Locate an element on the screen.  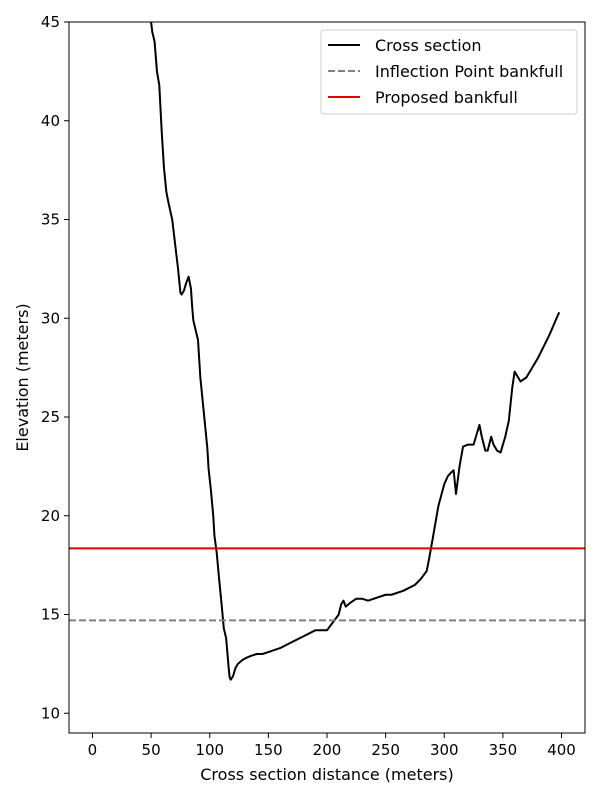
x-tick-label: 200 is located at coordinates (327, 750).